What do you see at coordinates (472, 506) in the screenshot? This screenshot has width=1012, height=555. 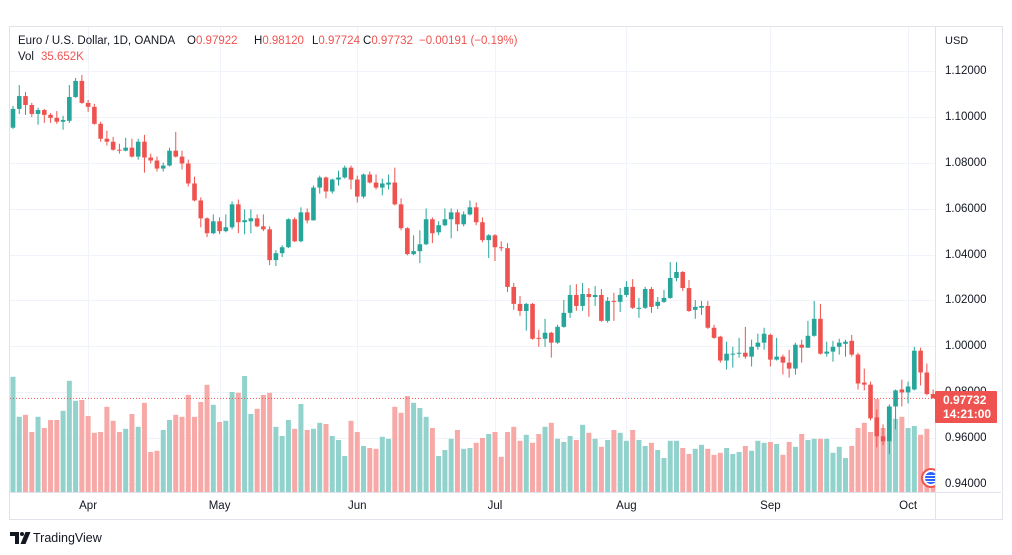 I see `time-axis: Apr May Jun Jul Aug Sep Oct` at bounding box center [472, 506].